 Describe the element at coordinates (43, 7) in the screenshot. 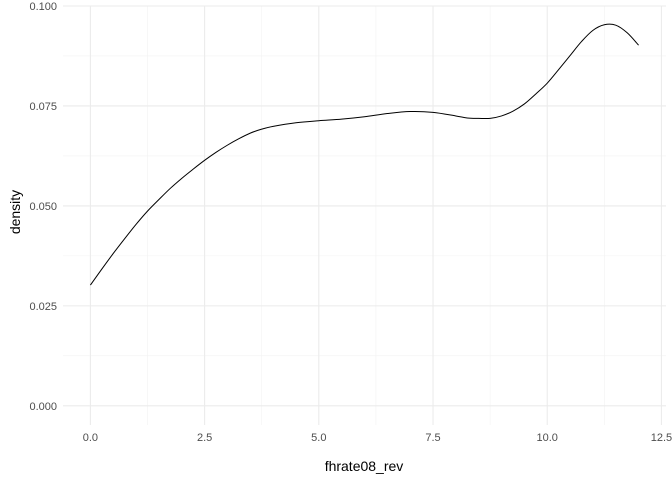

I see `y-tick-label: 0.100` at that location.